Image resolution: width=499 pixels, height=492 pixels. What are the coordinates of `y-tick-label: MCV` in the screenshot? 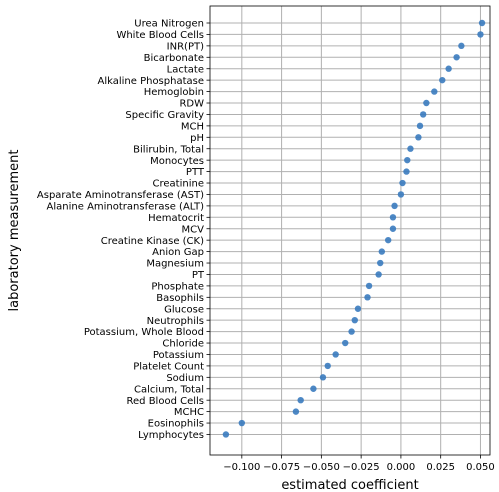 It's located at (193, 229).